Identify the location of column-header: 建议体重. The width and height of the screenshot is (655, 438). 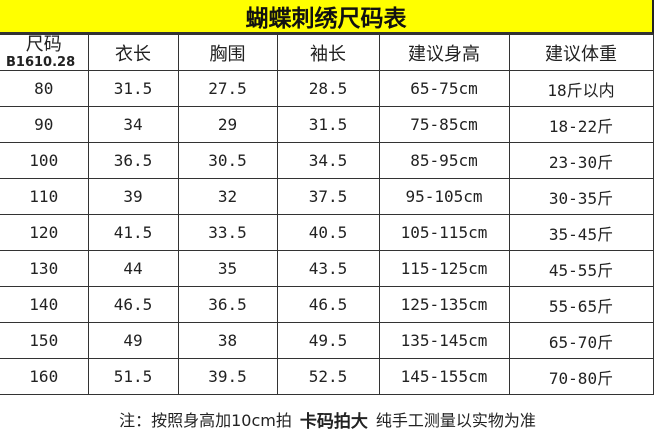
(581, 52).